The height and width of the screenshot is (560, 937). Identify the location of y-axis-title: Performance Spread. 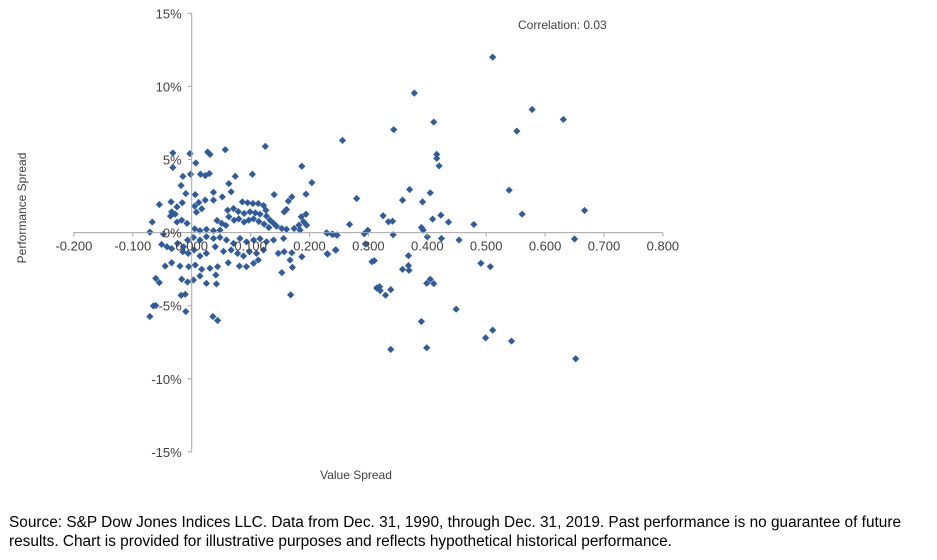
(22, 208).